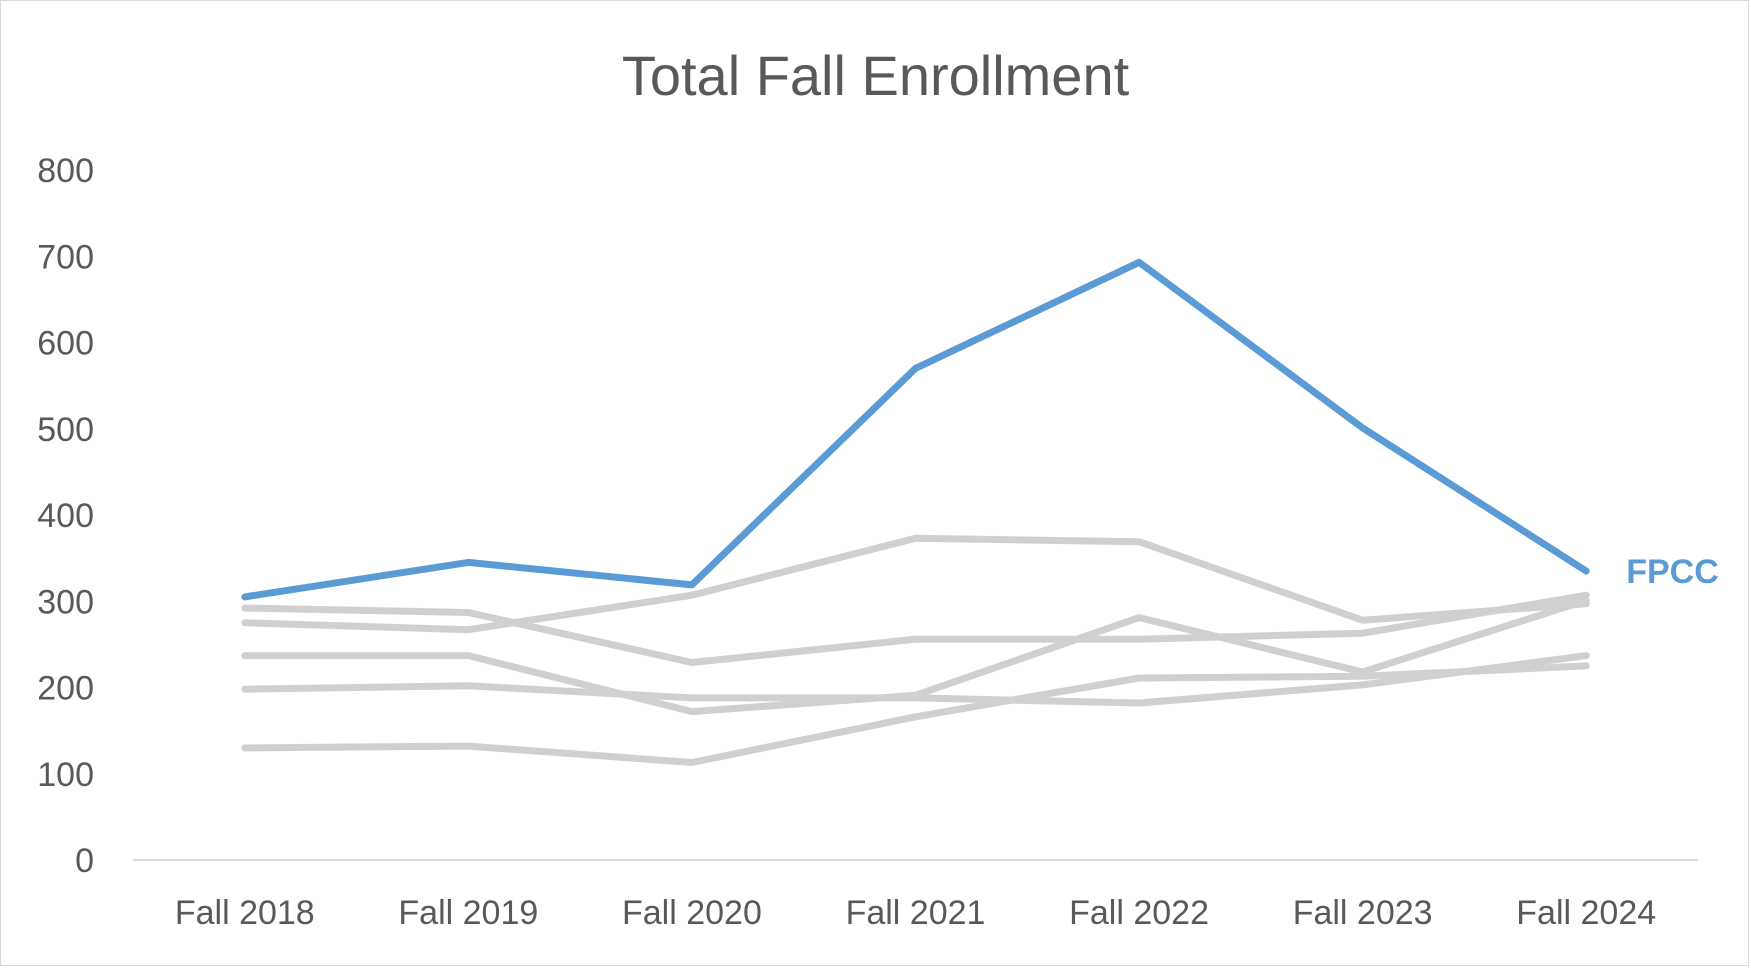 The width and height of the screenshot is (1751, 968). What do you see at coordinates (65, 171) in the screenshot?
I see `y-tick-label: 800` at bounding box center [65, 171].